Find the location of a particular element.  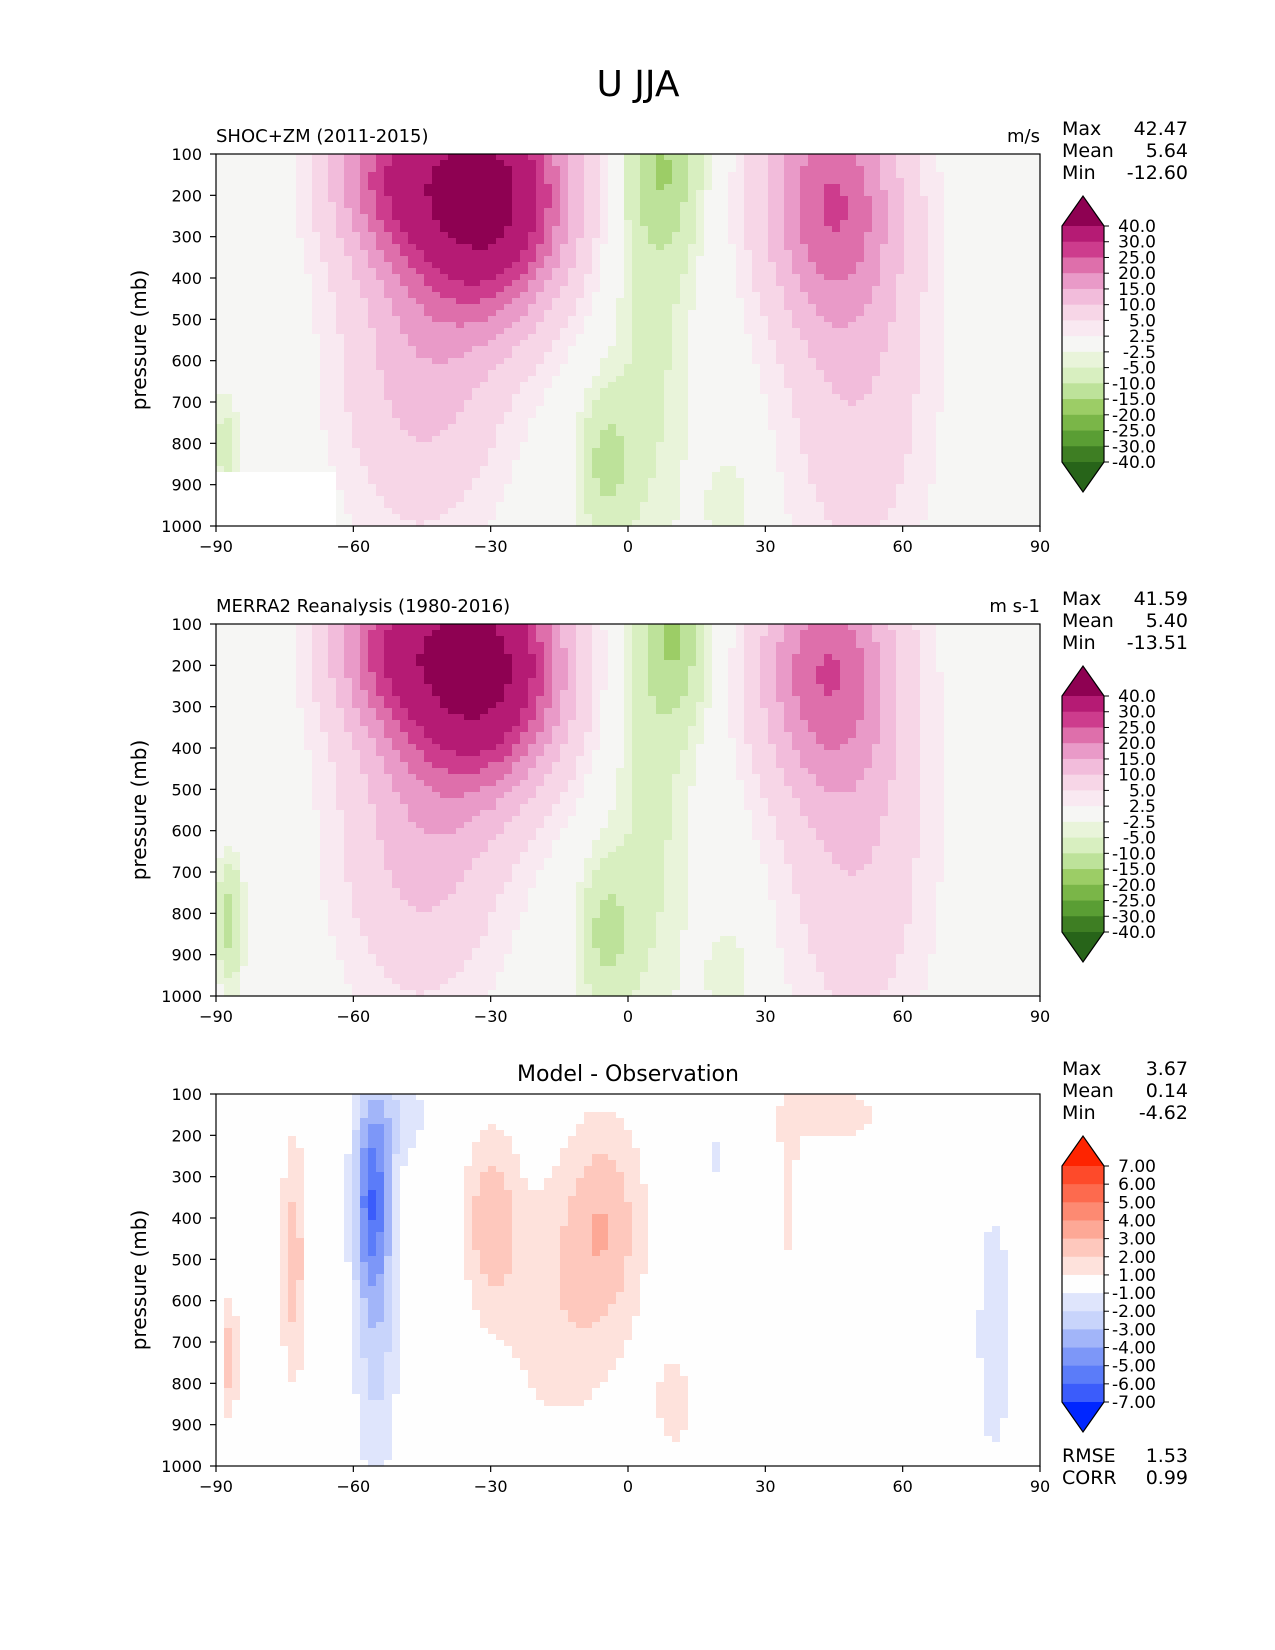

panel-model-units: m/s is located at coordinates (1023, 136).